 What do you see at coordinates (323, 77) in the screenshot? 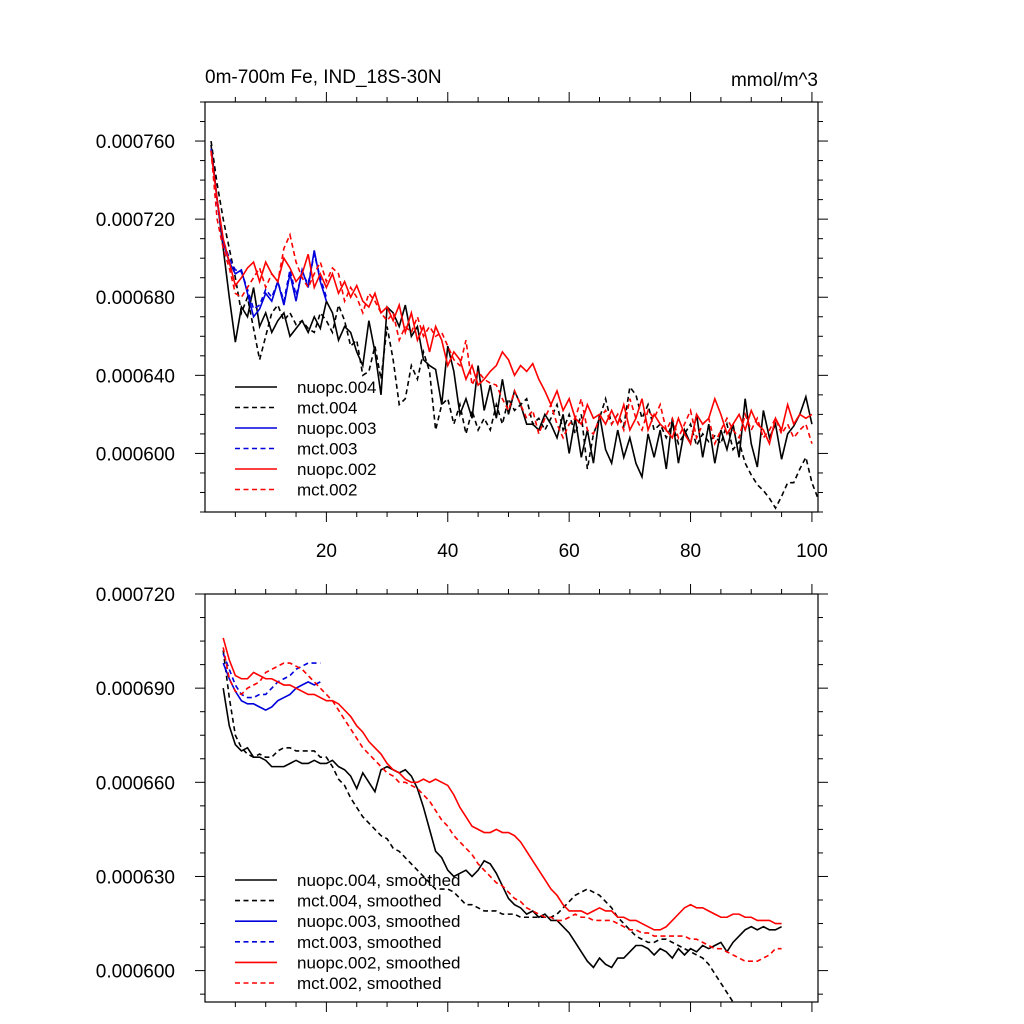
I see `top-panel-title: 0m-700m Fe, IND_18S-30N` at bounding box center [323, 77].